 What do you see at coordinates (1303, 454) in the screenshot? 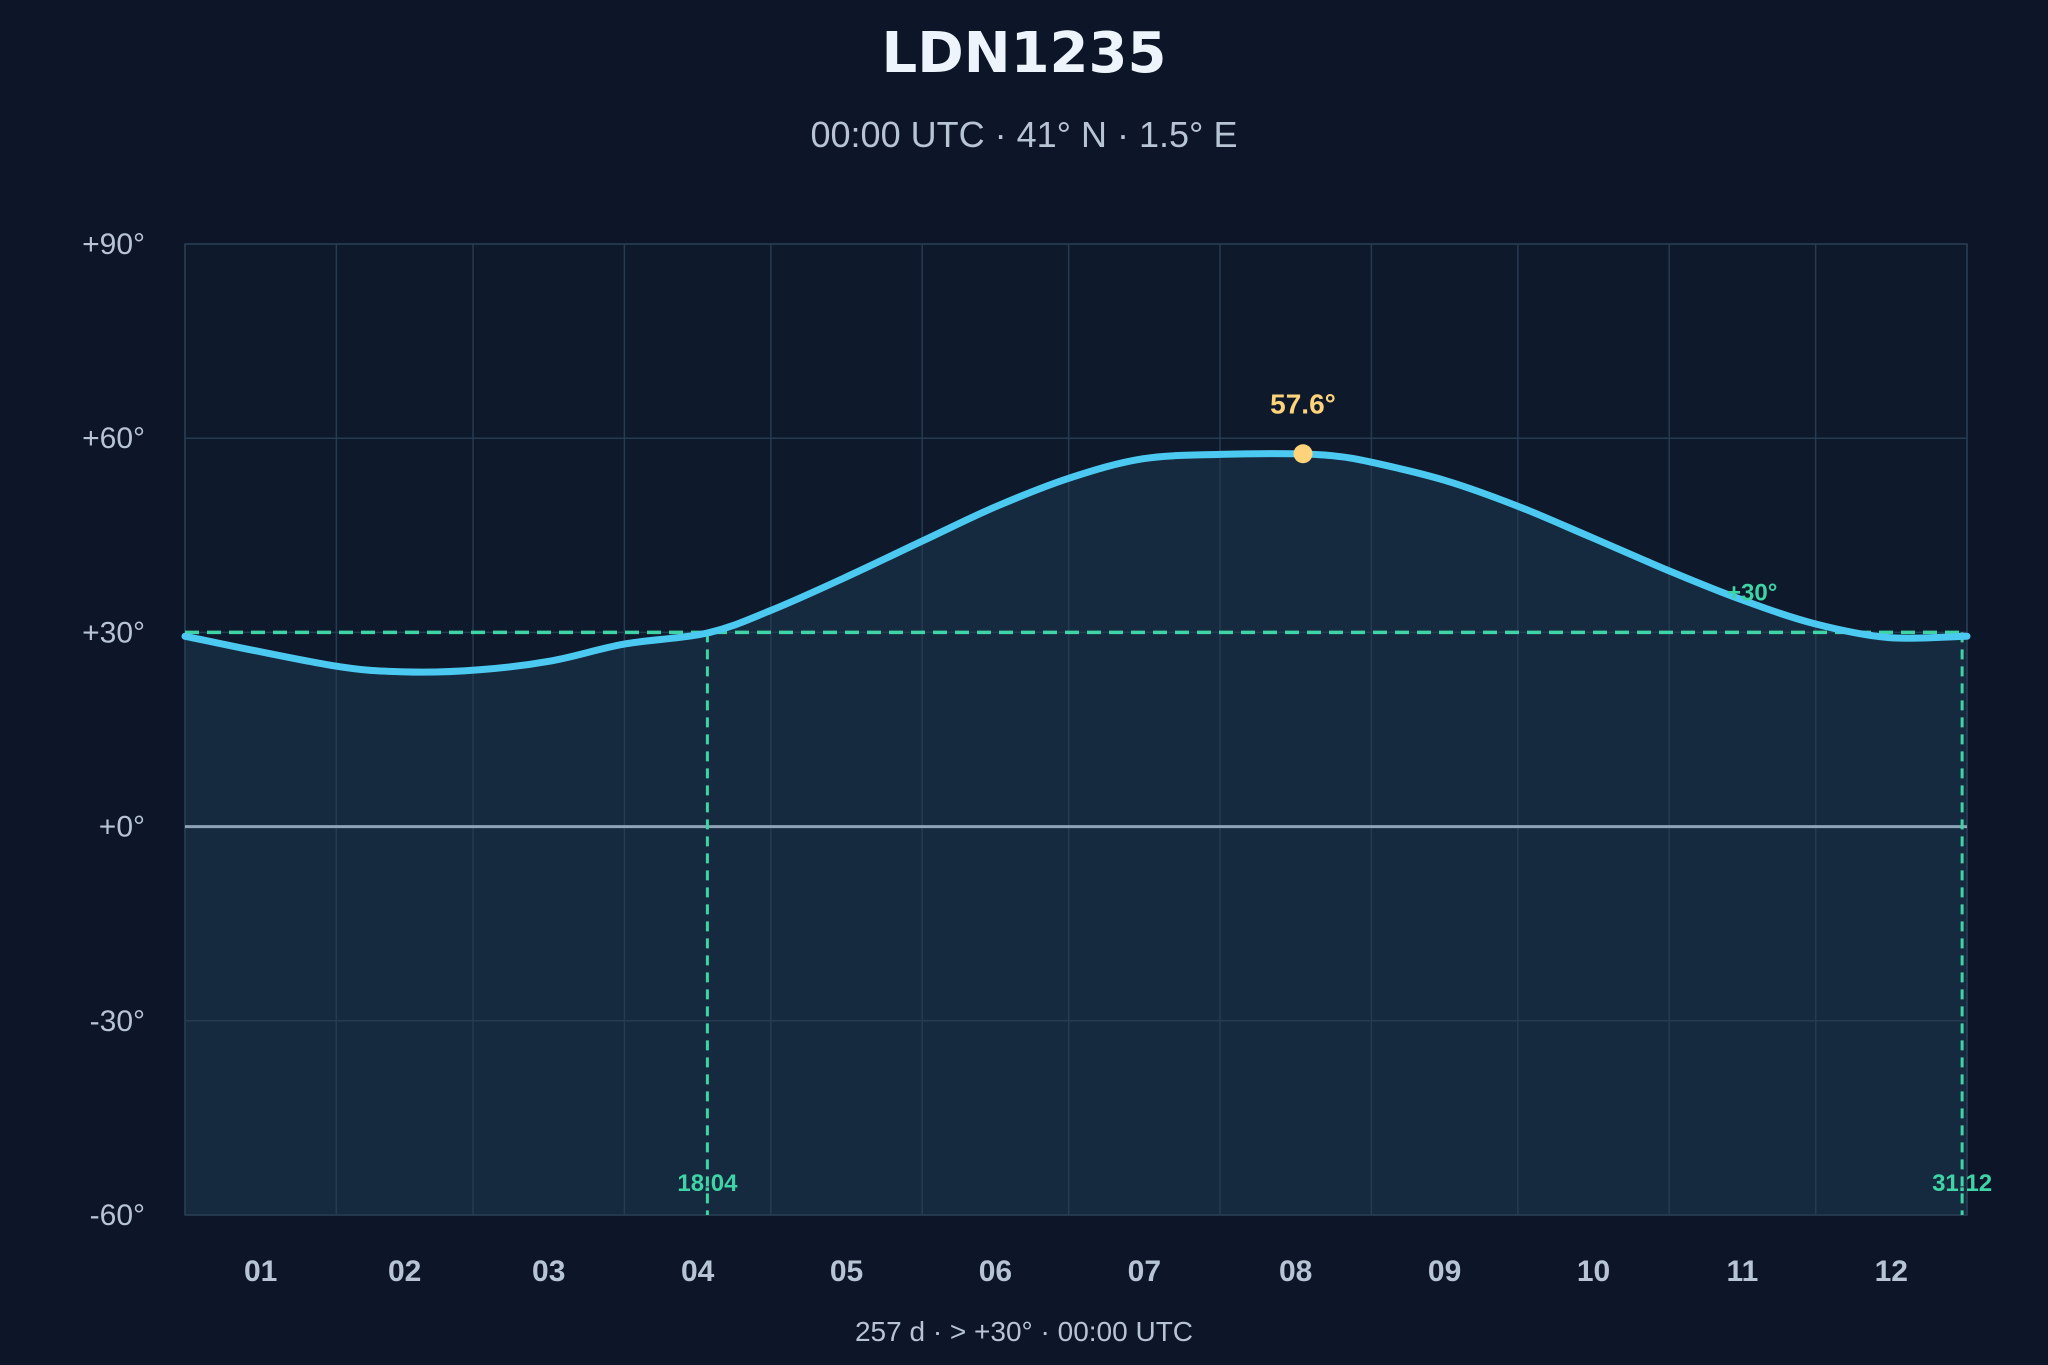
I see `peak-marker` at bounding box center [1303, 454].